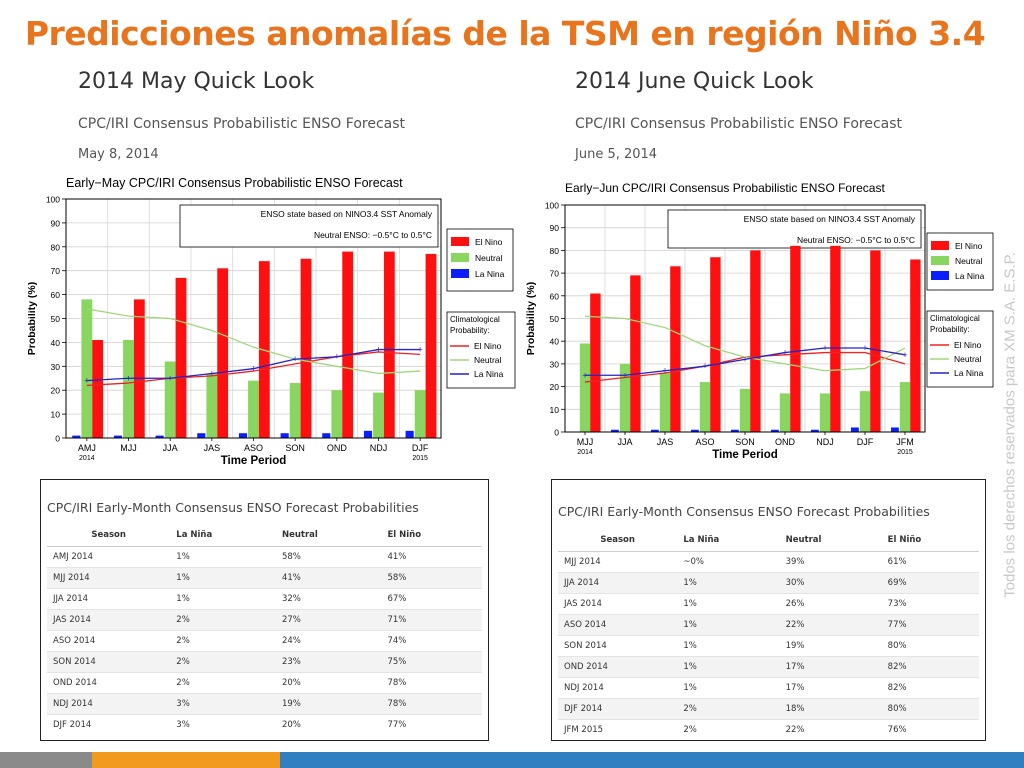 This screenshot has height=768, width=1024. What do you see at coordinates (109, 535) in the screenshot?
I see `may-column-header: Season` at bounding box center [109, 535].